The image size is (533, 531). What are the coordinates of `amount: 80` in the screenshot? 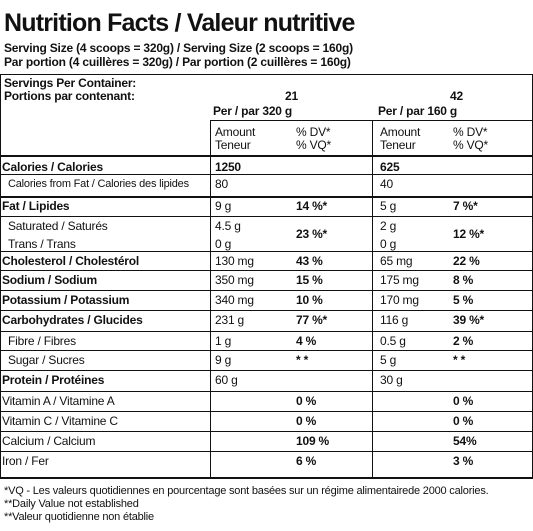 It's located at (221, 184).